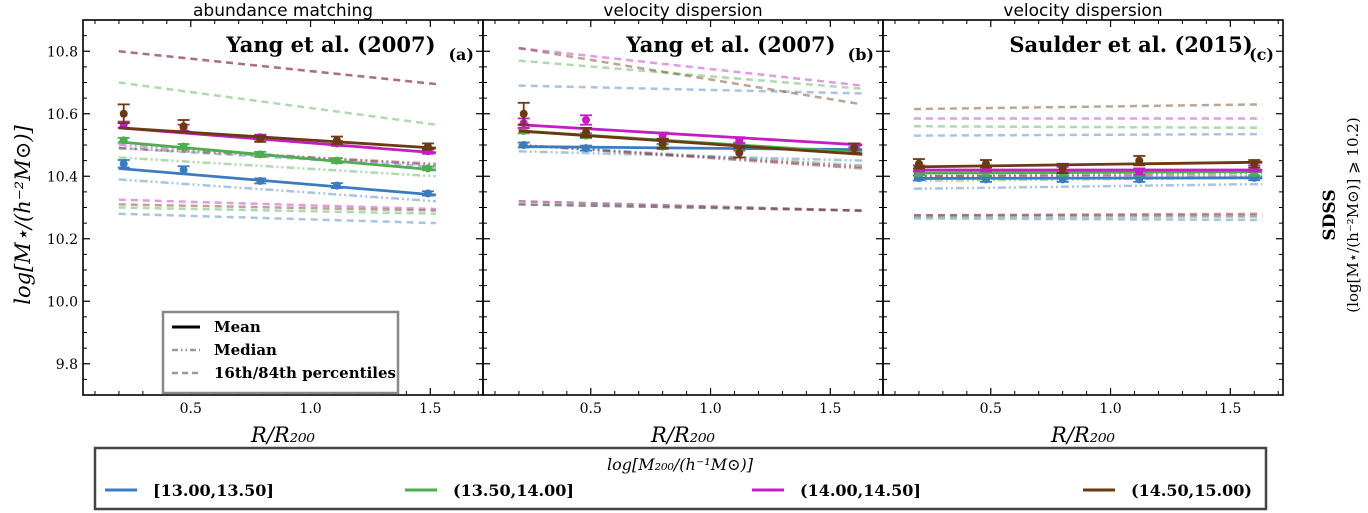  What do you see at coordinates (305, 373) in the screenshot?
I see `percentiles-legend-label: 16th/84th percentiles` at bounding box center [305, 373].